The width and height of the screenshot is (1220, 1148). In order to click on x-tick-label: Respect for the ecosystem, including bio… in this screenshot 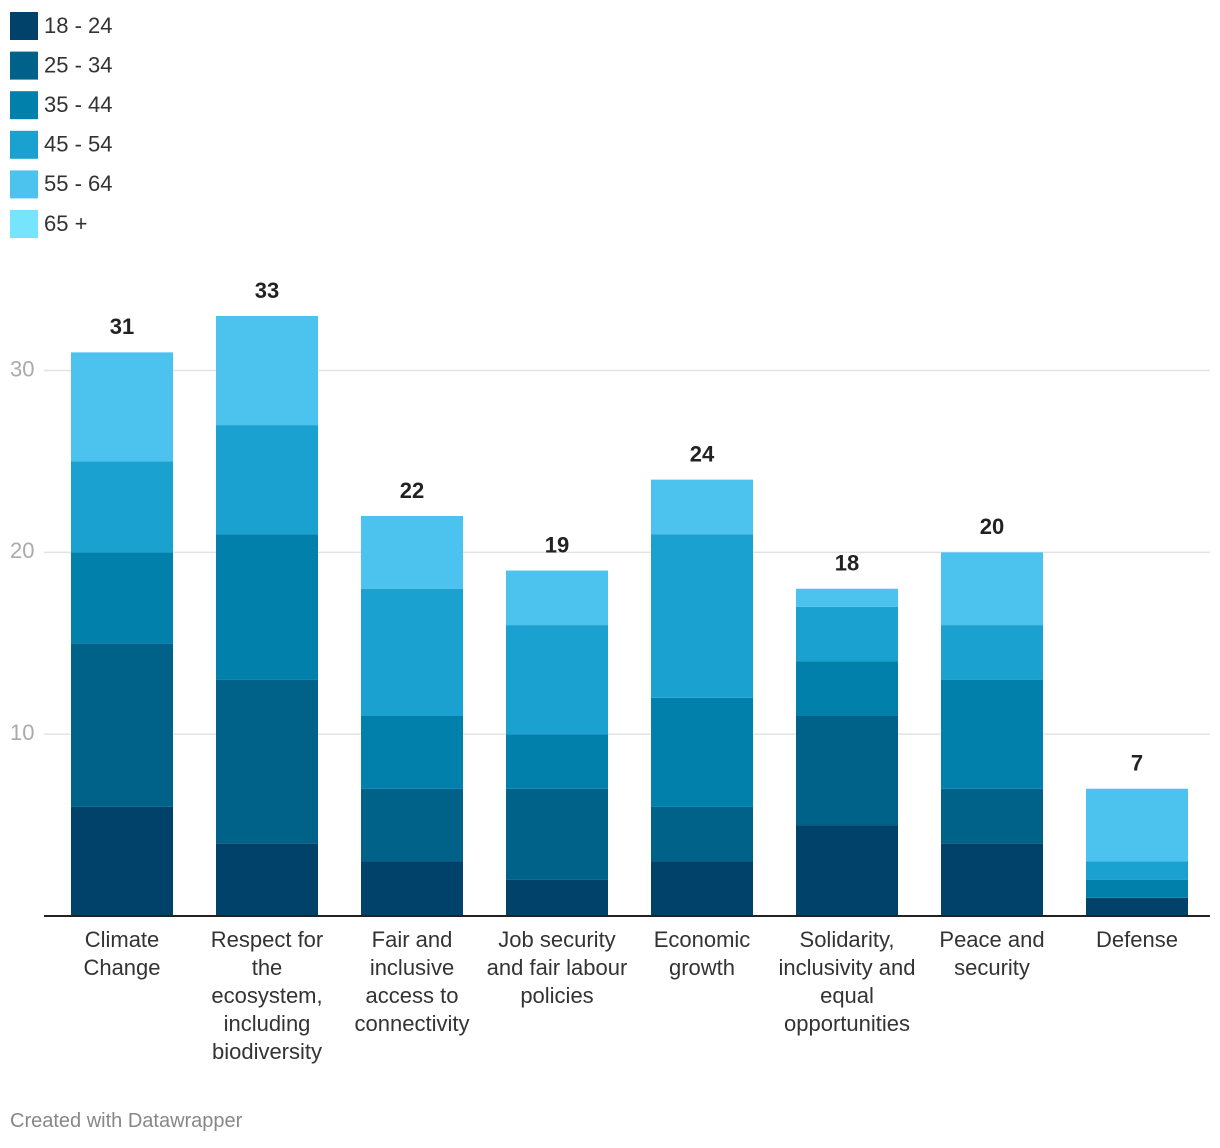, I will do `click(267, 995)`.